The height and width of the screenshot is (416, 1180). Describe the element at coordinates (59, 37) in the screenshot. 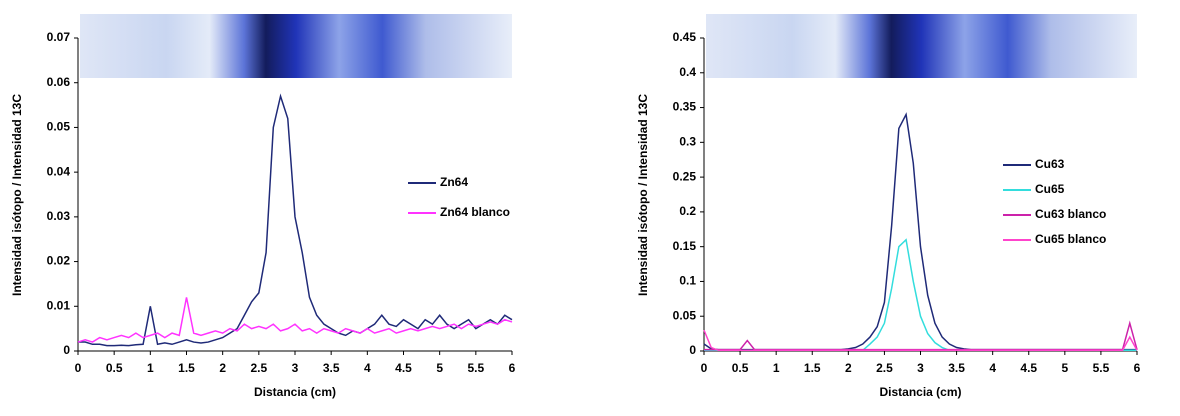

I see `y-tick-label: 0.07` at that location.